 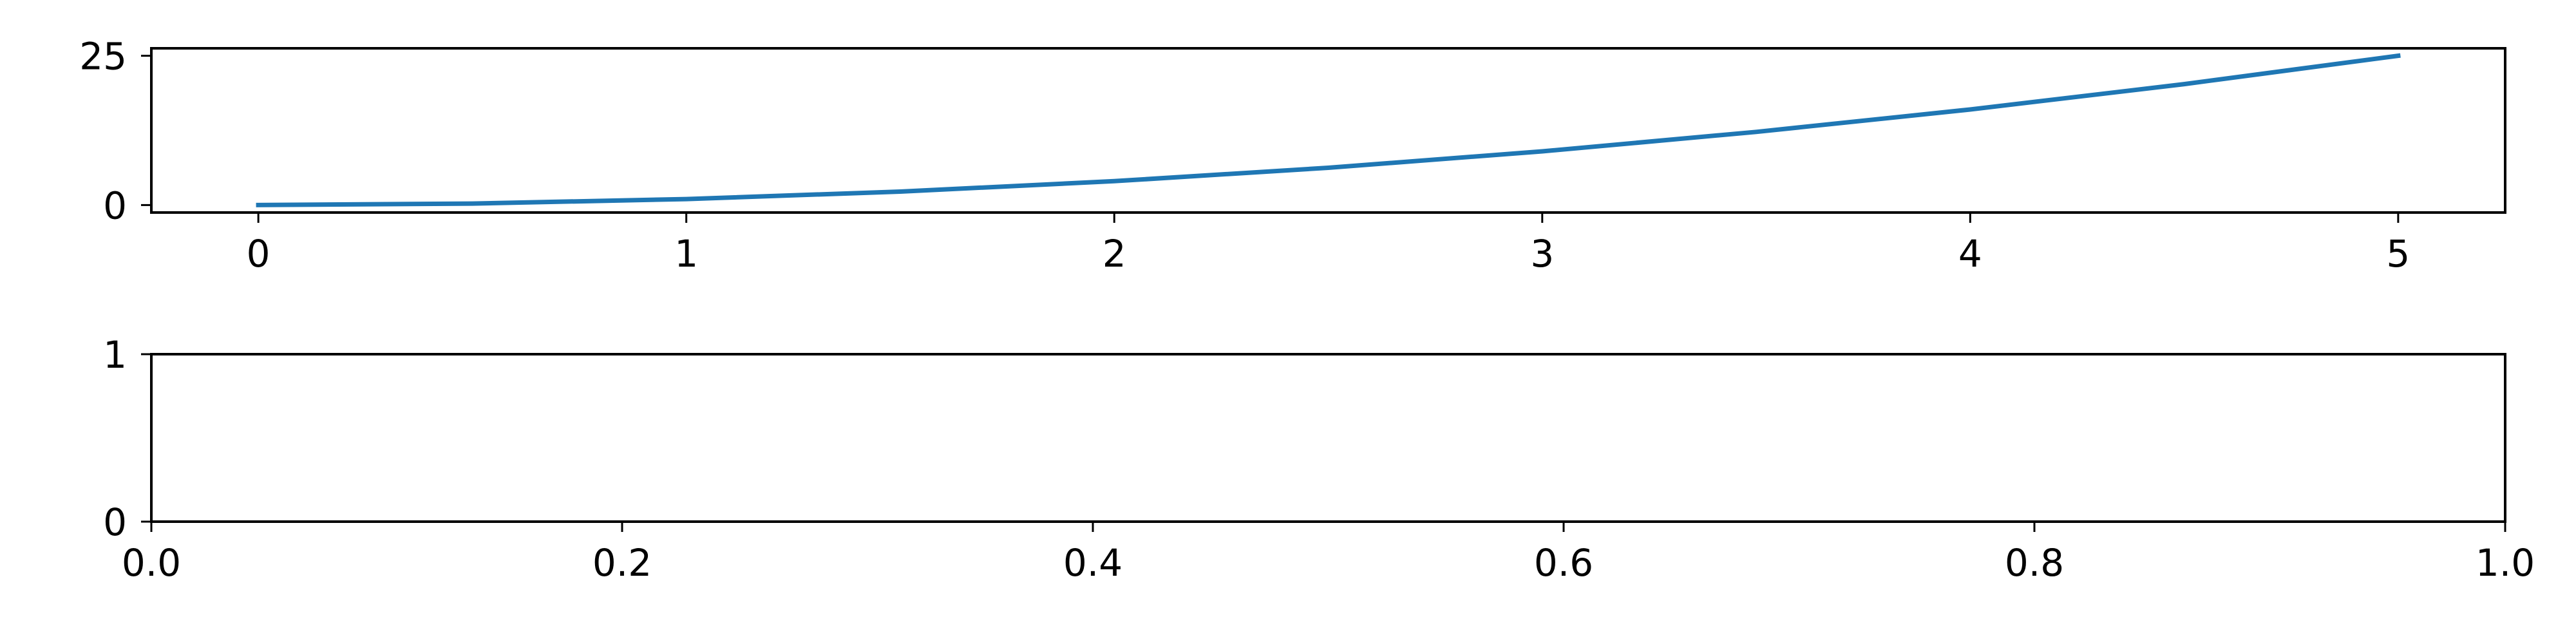 I want to click on y-tick-label: 1, so click(x=115, y=355).